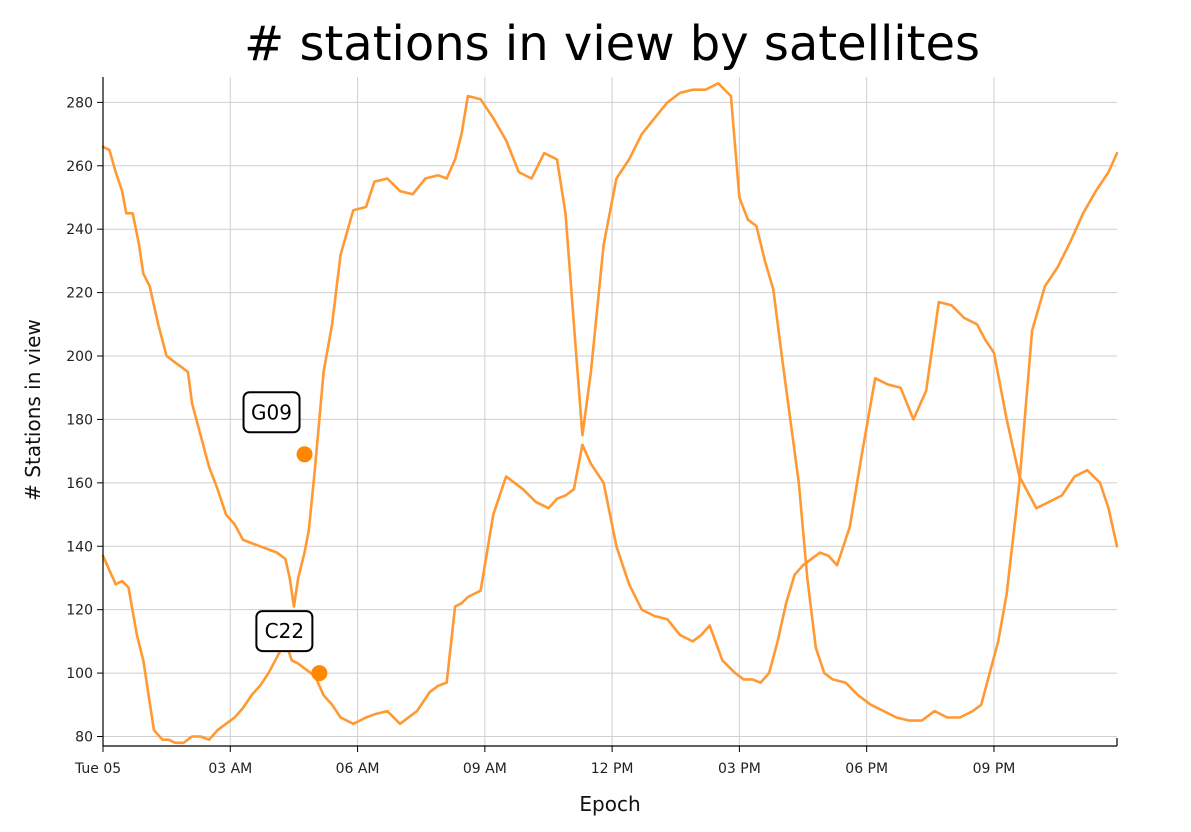  Describe the element at coordinates (97, 769) in the screenshot. I see `x-tick-label: Tue 05` at that location.